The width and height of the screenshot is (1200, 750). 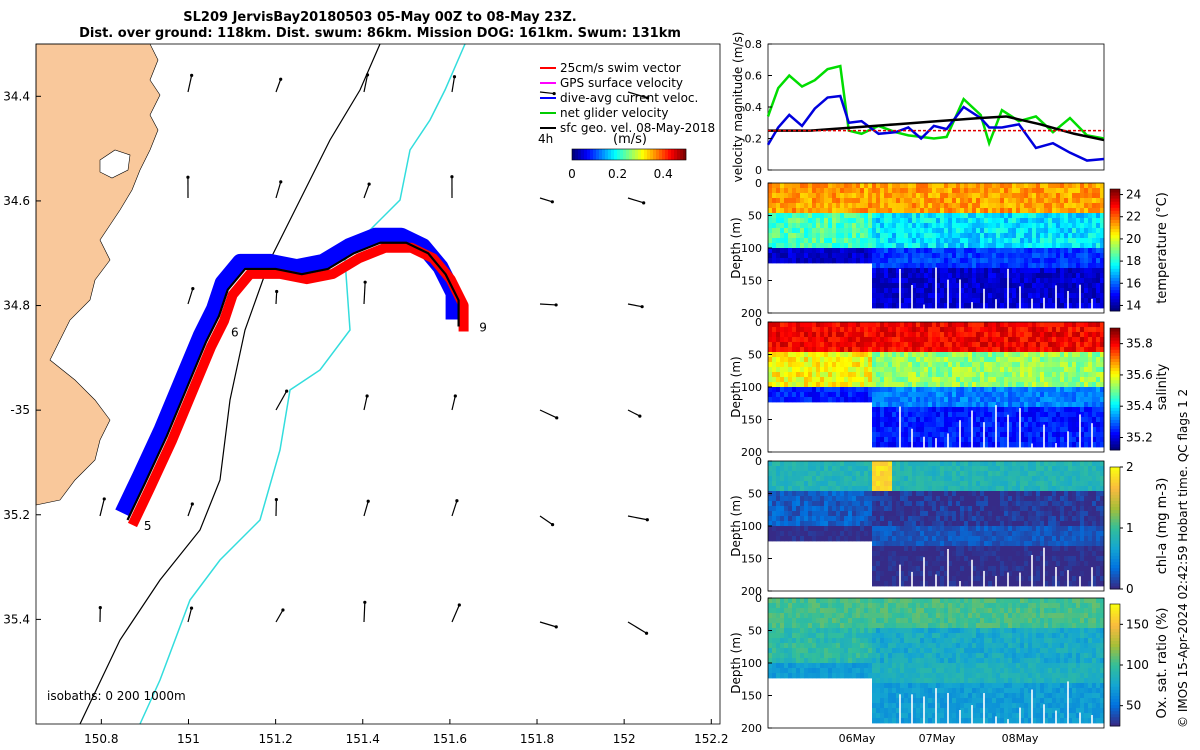 What do you see at coordinates (754, 44) in the screenshot?
I see `velocity-y-tick-label: 0.8` at bounding box center [754, 44].